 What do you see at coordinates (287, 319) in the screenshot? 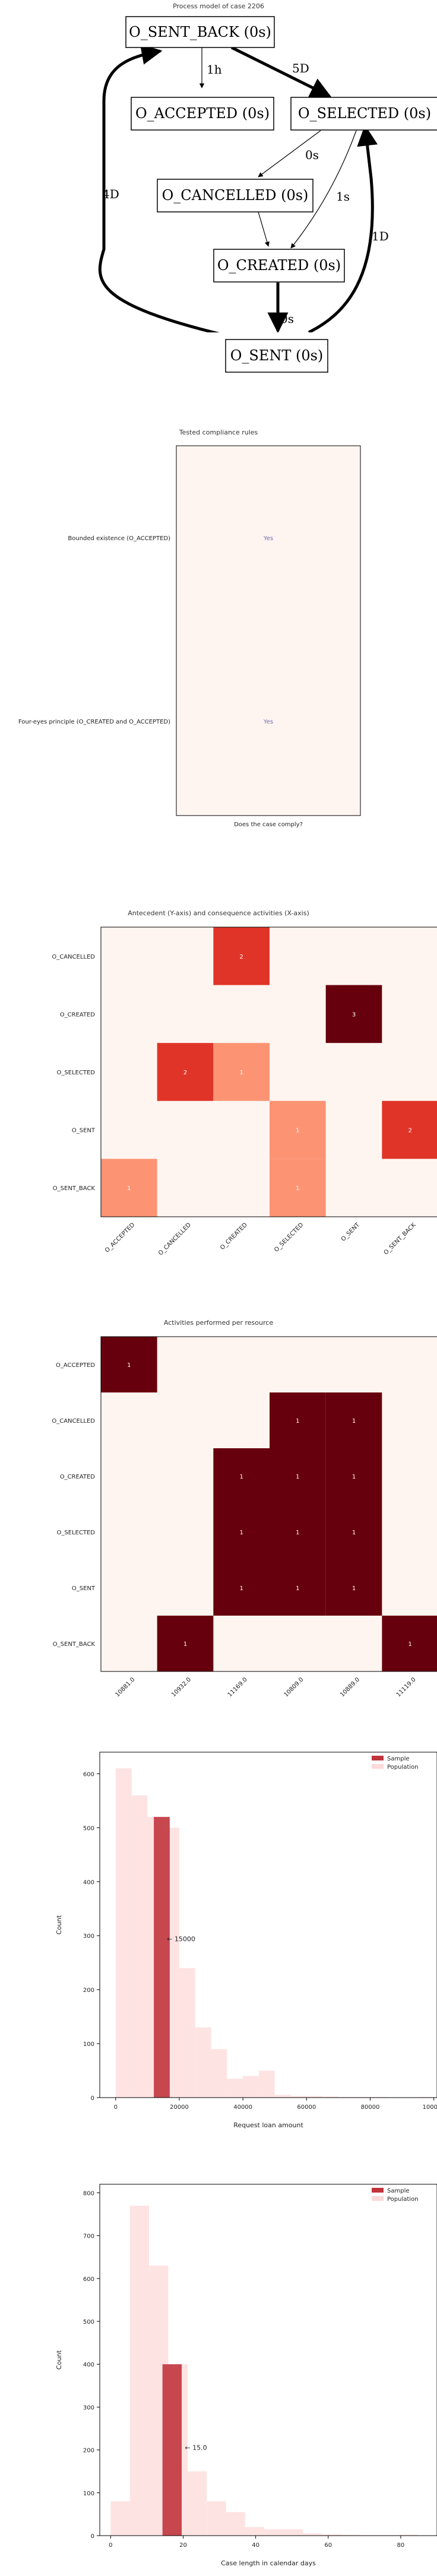
I see `edge-label-created-sent: 0s` at bounding box center [287, 319].